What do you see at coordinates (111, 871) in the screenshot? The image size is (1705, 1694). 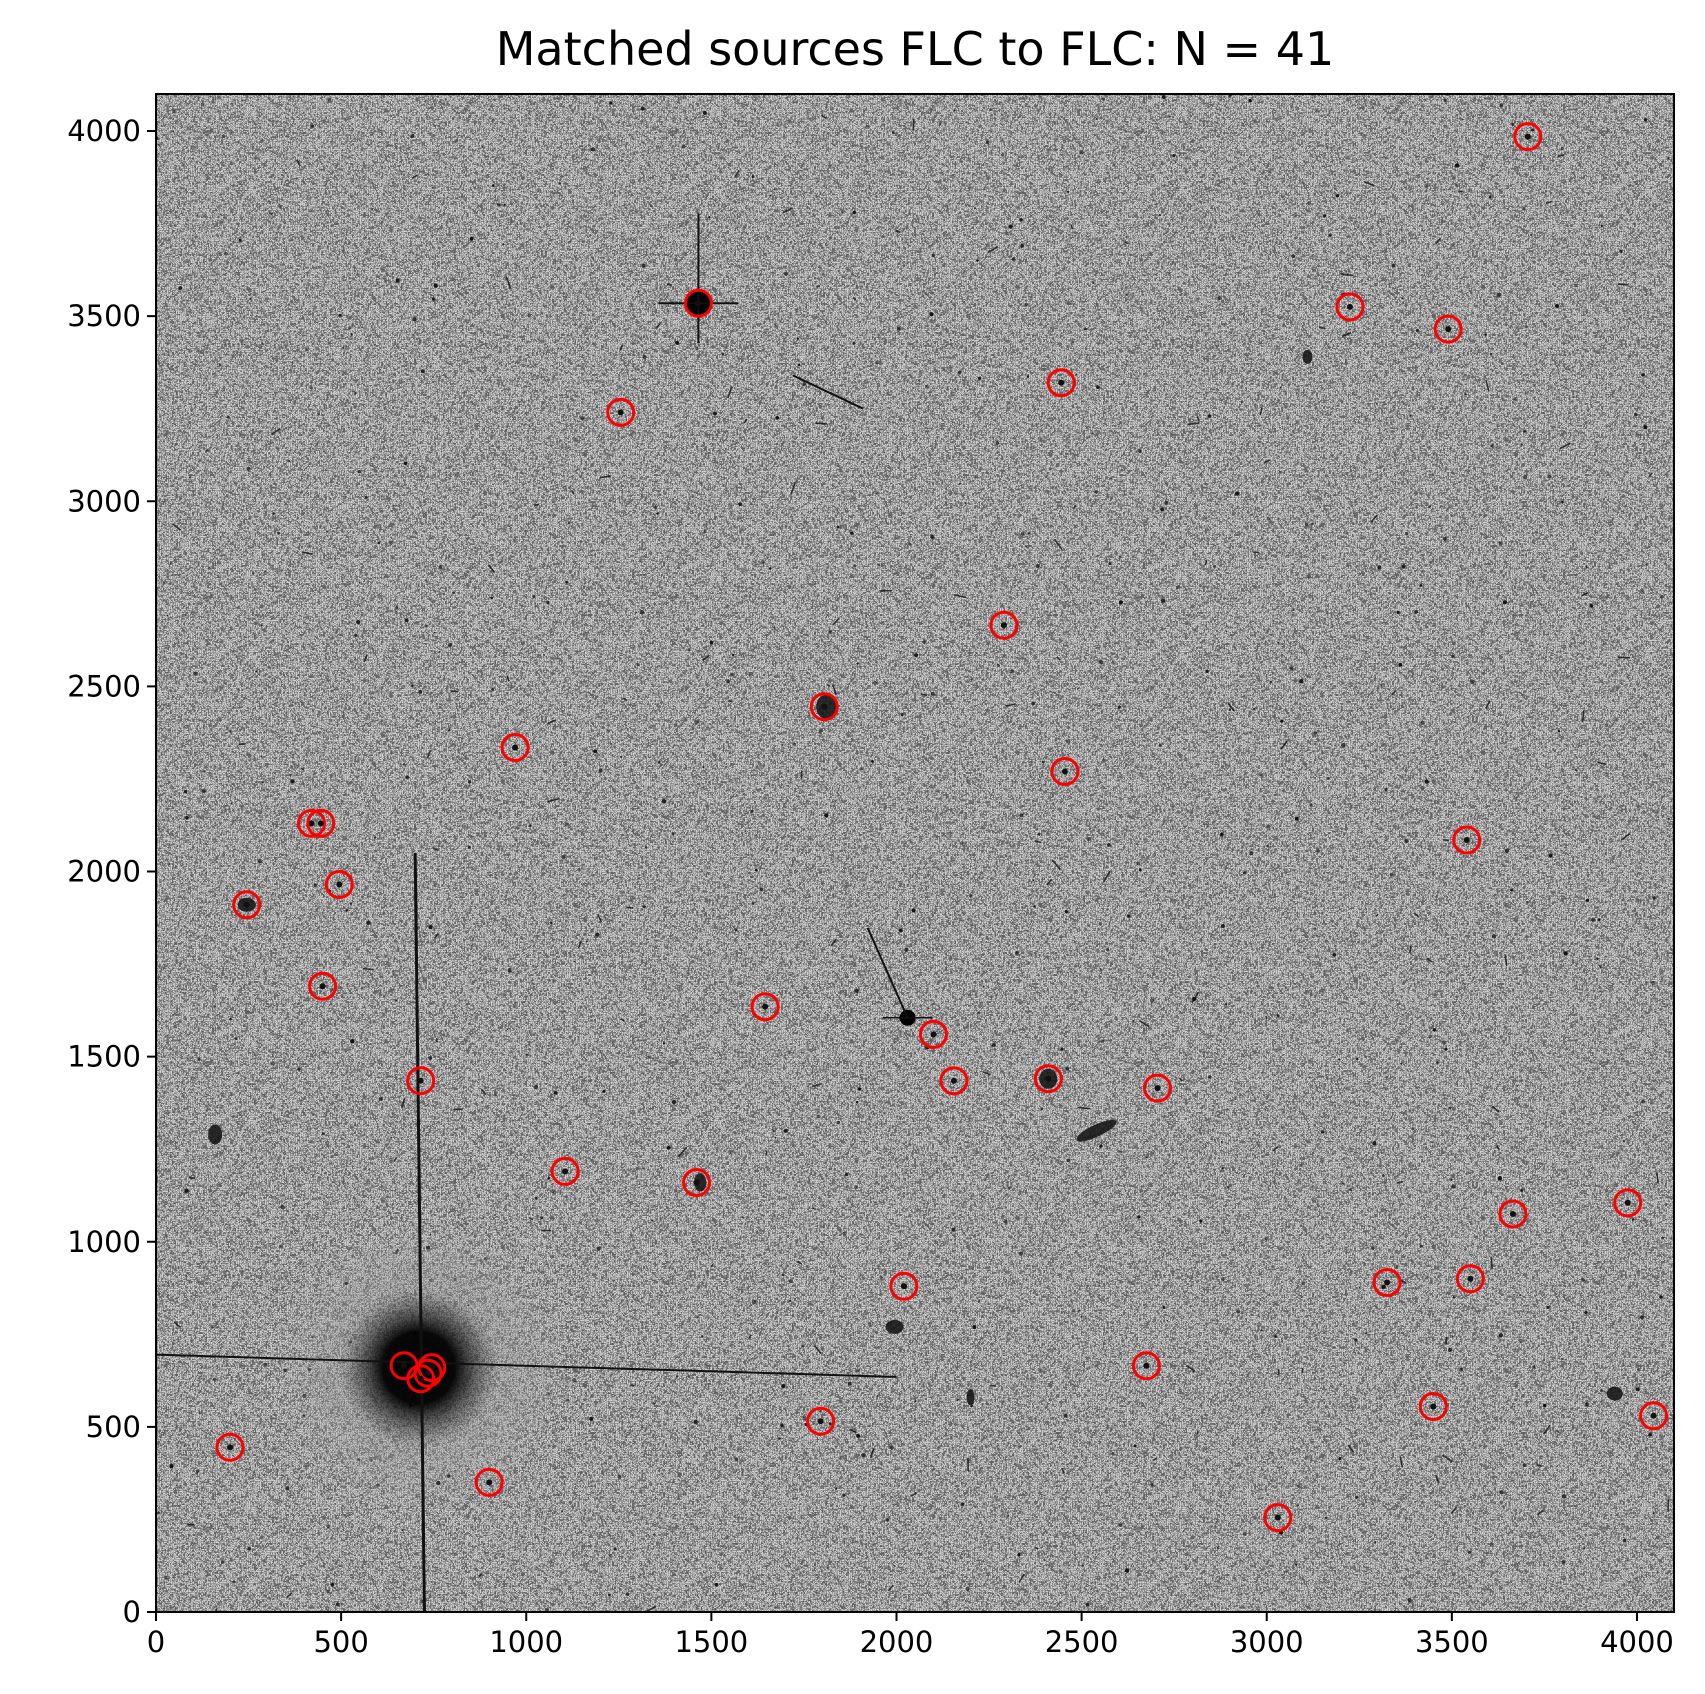 I see `y-axis: 0 500 1000 1500 2000 2500 3000 3500 4000` at bounding box center [111, 871].